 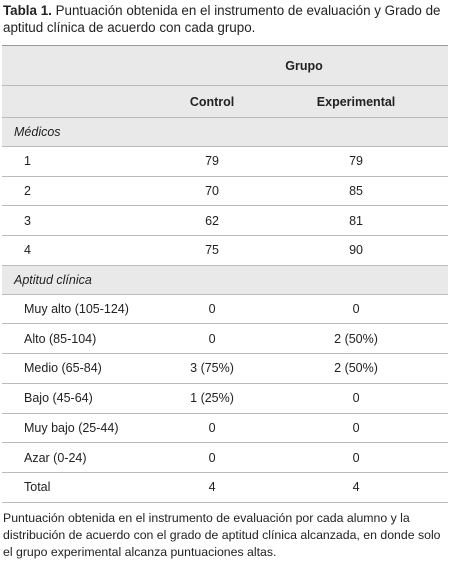 I want to click on column-header-row: Control Experimental, so click(x=225, y=101).